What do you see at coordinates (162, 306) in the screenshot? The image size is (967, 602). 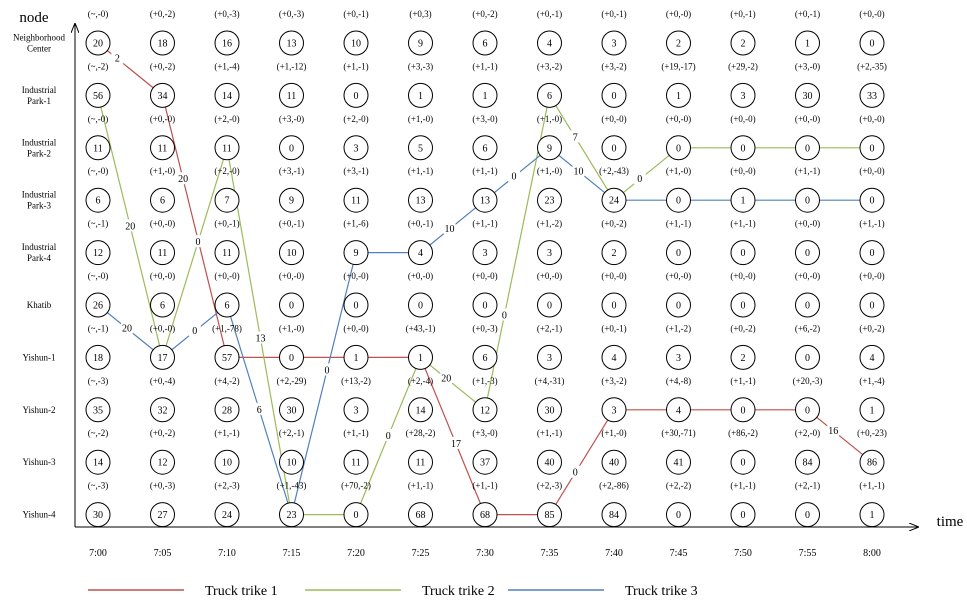 I see `node-value: 6` at bounding box center [162, 306].